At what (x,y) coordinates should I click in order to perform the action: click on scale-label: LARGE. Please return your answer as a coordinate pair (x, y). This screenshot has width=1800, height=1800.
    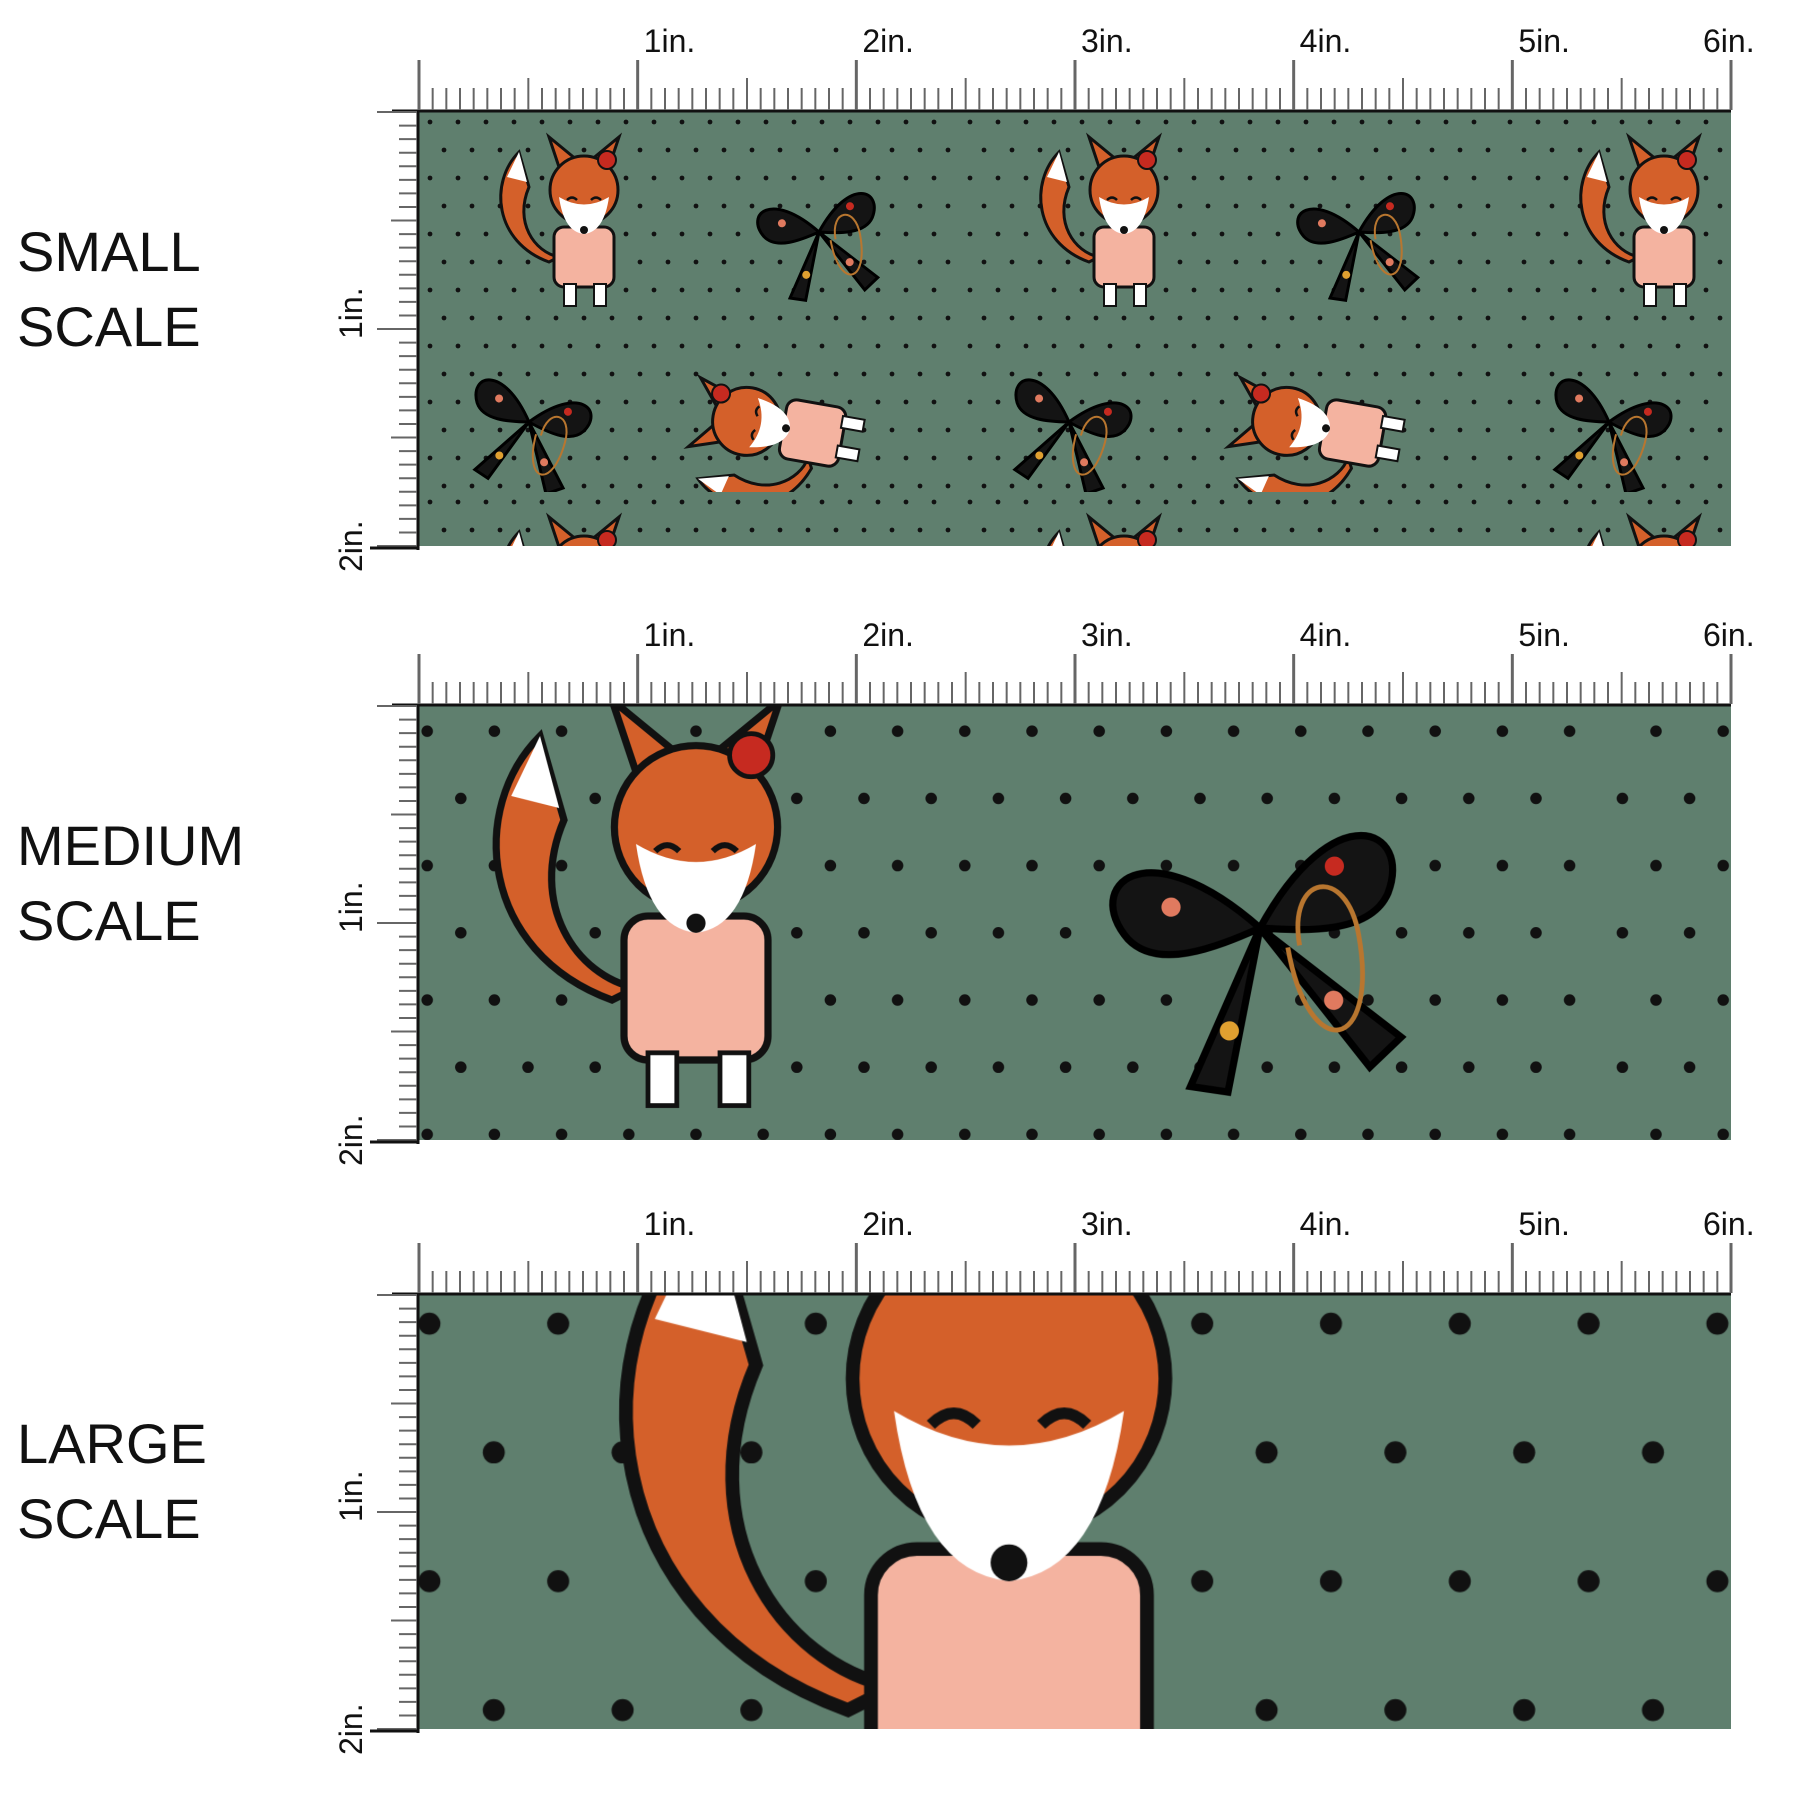
    Looking at the image, I should click on (112, 1443).